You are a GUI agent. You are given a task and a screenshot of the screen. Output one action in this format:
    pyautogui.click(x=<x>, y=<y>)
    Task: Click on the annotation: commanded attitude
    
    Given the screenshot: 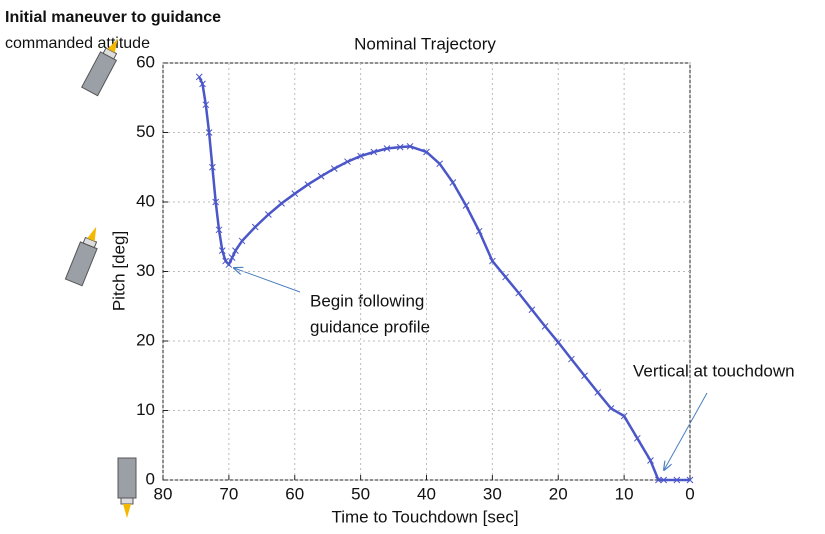 What is the action you would take?
    pyautogui.click(x=77, y=43)
    